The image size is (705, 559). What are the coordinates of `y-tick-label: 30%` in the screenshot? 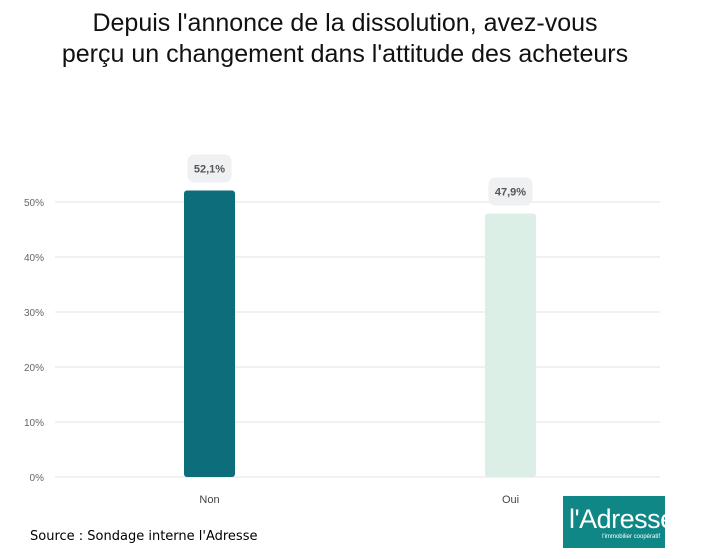 It's located at (34, 313).